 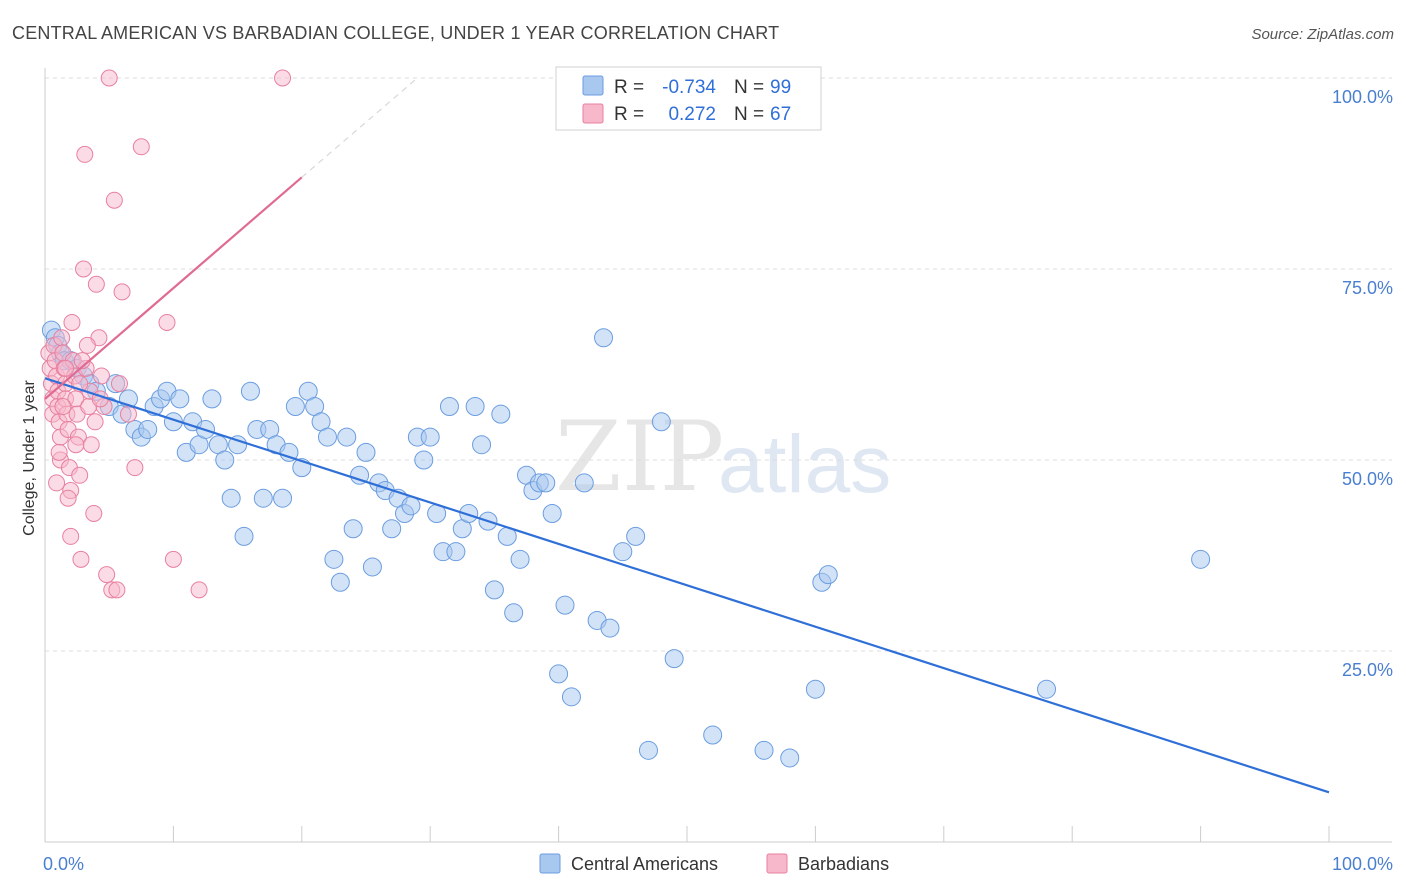 I want to click on stats-legend-n-value: 99, so click(x=780, y=87).